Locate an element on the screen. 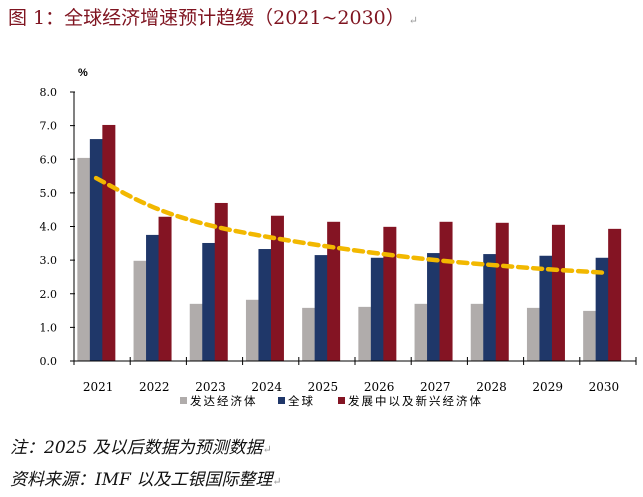  legend-label: 发展中以及新兴经济体 is located at coordinates (415, 401).